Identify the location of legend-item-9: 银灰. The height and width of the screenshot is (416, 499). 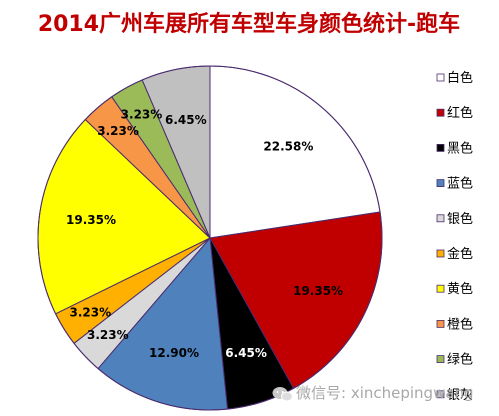
(454, 395).